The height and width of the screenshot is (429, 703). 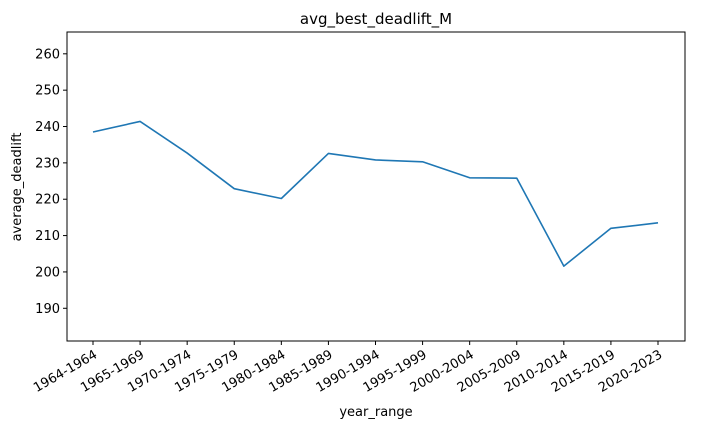 What do you see at coordinates (47, 200) in the screenshot?
I see `y-tick-label: 220` at bounding box center [47, 200].